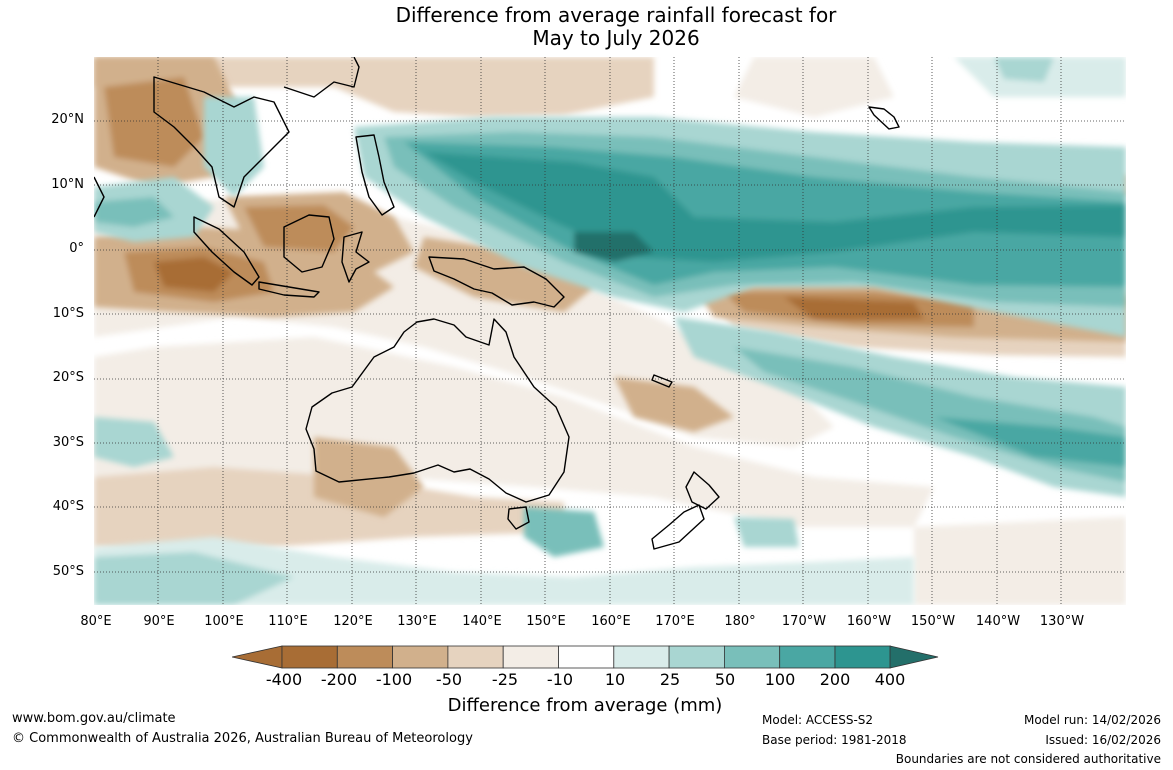 Image resolution: width=1173 pixels, height=770 pixels. Describe the element at coordinates (616, 38) in the screenshot. I see `map-title-line2: May to July 2026` at that location.